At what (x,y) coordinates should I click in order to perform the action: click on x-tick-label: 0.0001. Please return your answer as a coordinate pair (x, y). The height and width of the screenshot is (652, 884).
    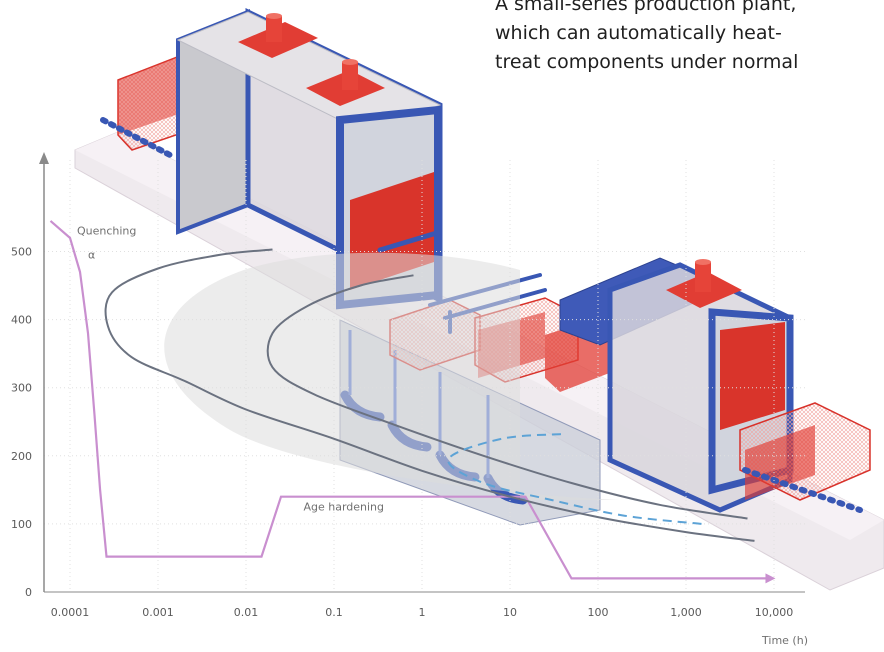
    Looking at the image, I should click on (70, 612).